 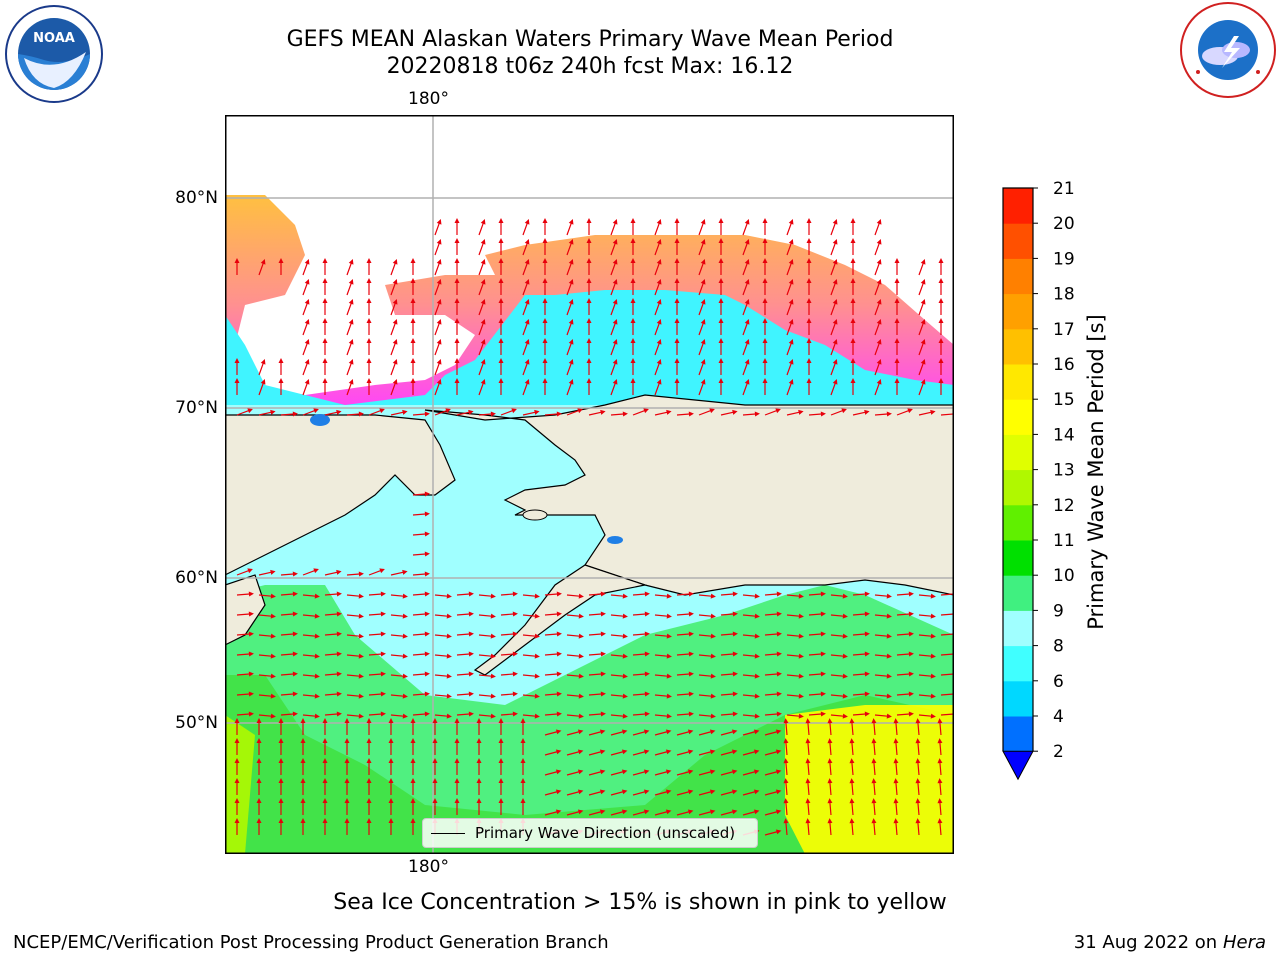 I want to click on nws-logo, so click(x=1228, y=50).